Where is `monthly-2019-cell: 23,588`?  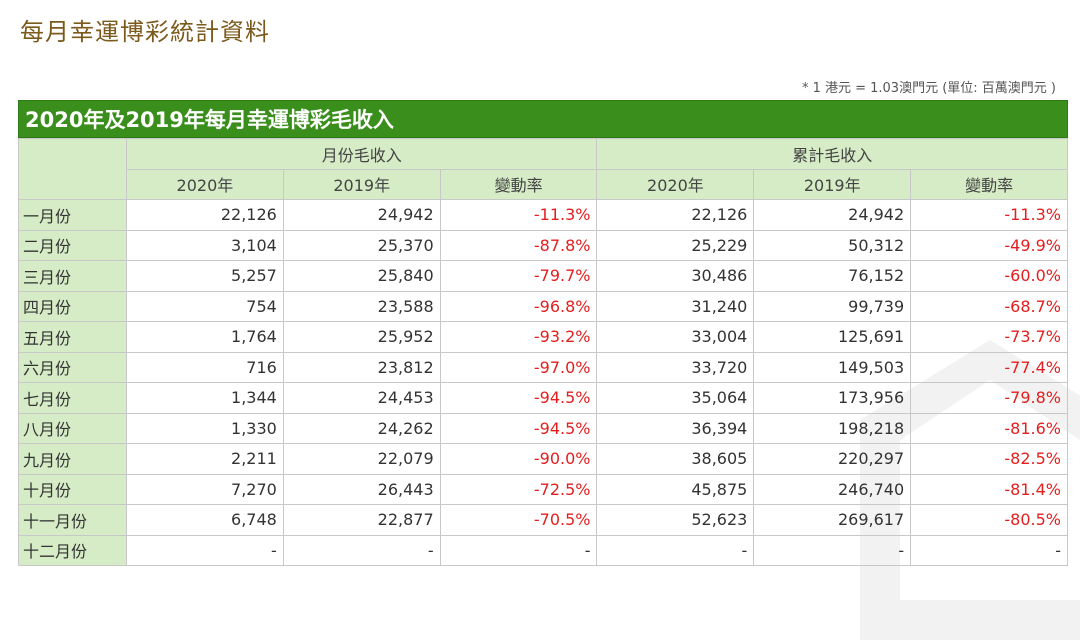 monthly-2019-cell: 23,588 is located at coordinates (361, 306).